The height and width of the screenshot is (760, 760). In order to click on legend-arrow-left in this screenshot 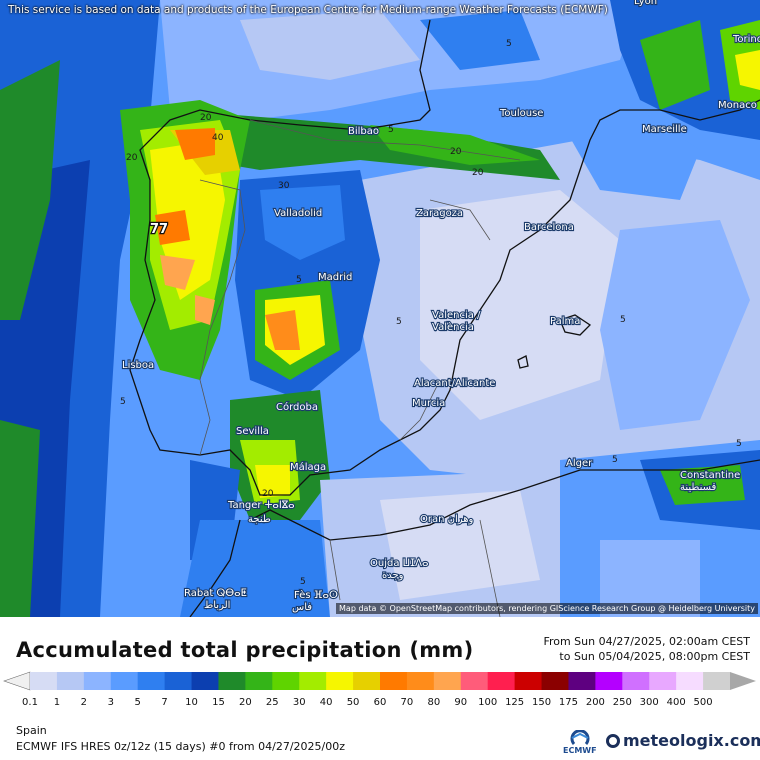, I will do `click(17, 681)`.